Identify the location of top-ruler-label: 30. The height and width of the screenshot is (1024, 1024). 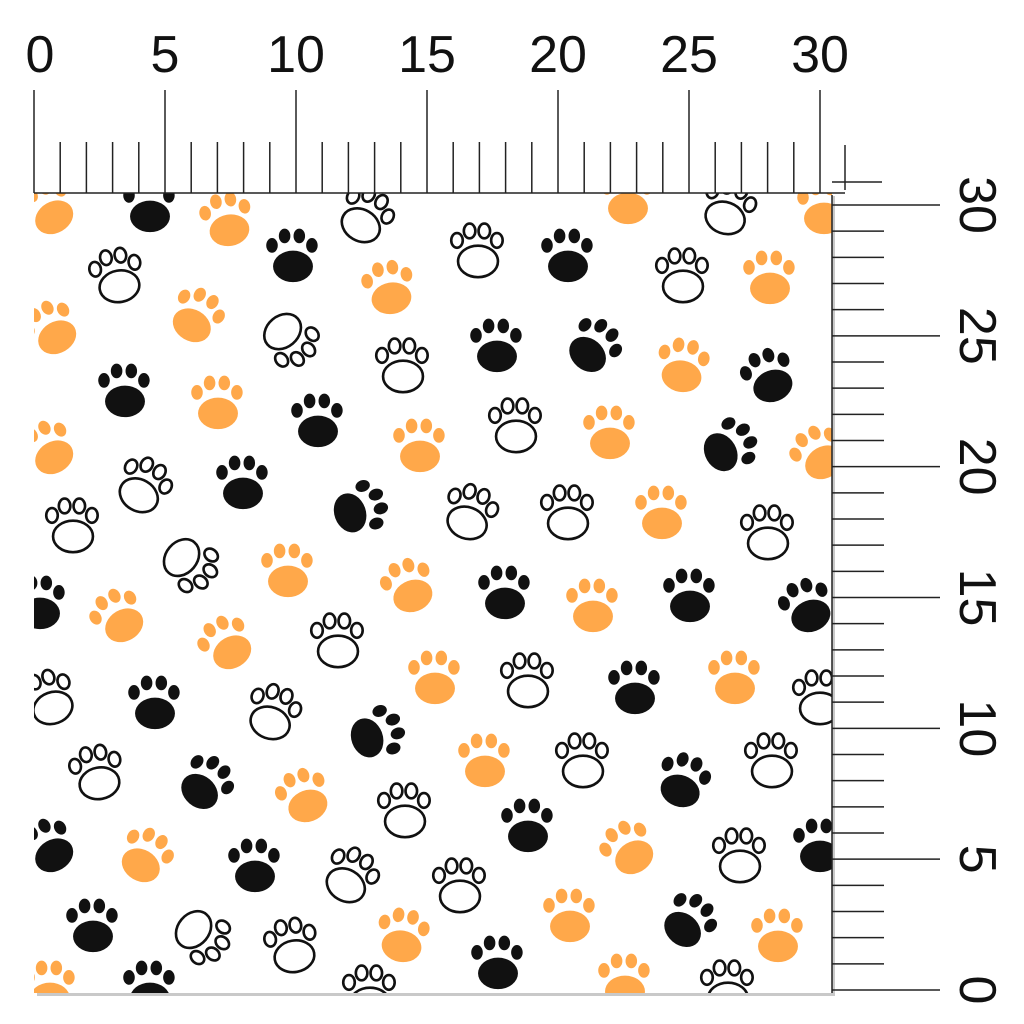
(820, 55).